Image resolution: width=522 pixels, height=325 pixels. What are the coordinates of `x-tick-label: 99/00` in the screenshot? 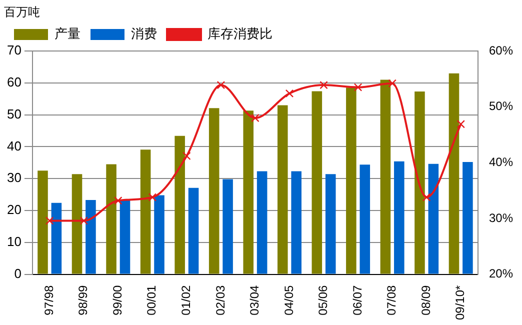 It's located at (117, 300).